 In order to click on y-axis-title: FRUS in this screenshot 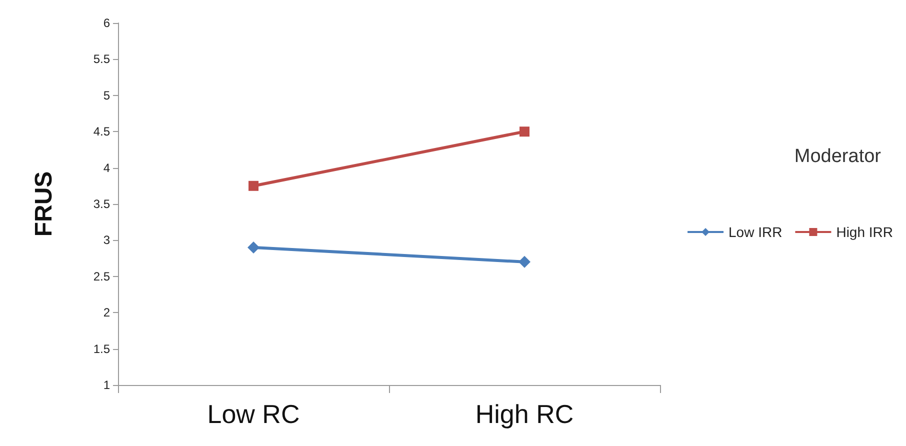, I will do `click(44, 204)`.